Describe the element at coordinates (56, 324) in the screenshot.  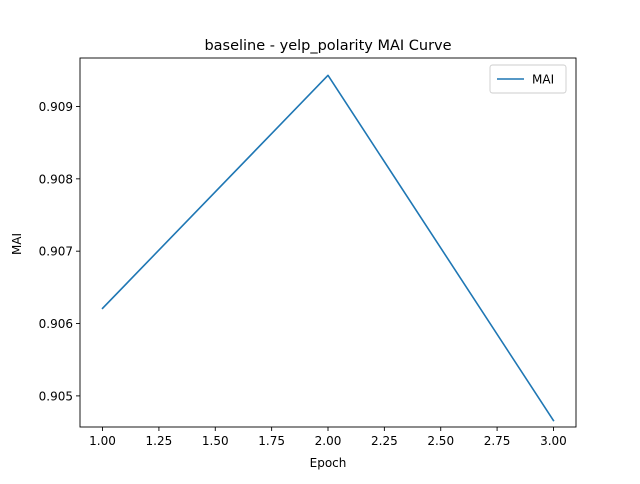
I see `y-tick-label: 0.906` at that location.